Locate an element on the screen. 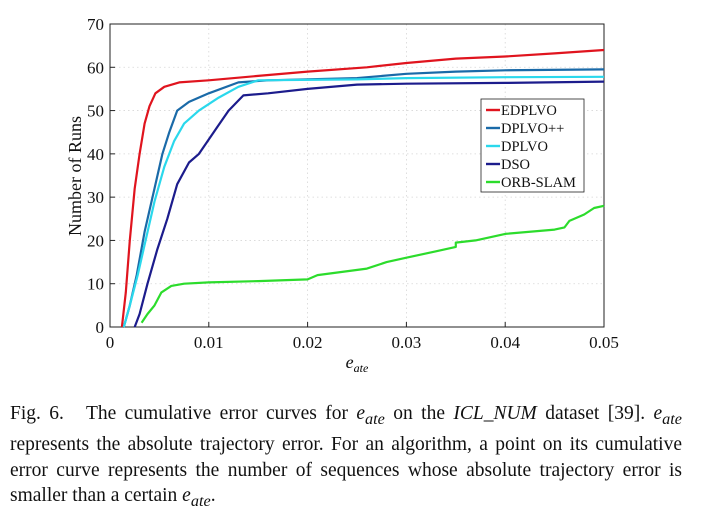 The height and width of the screenshot is (515, 713). caption-text-3: dataset [39]. is located at coordinates (595, 413).